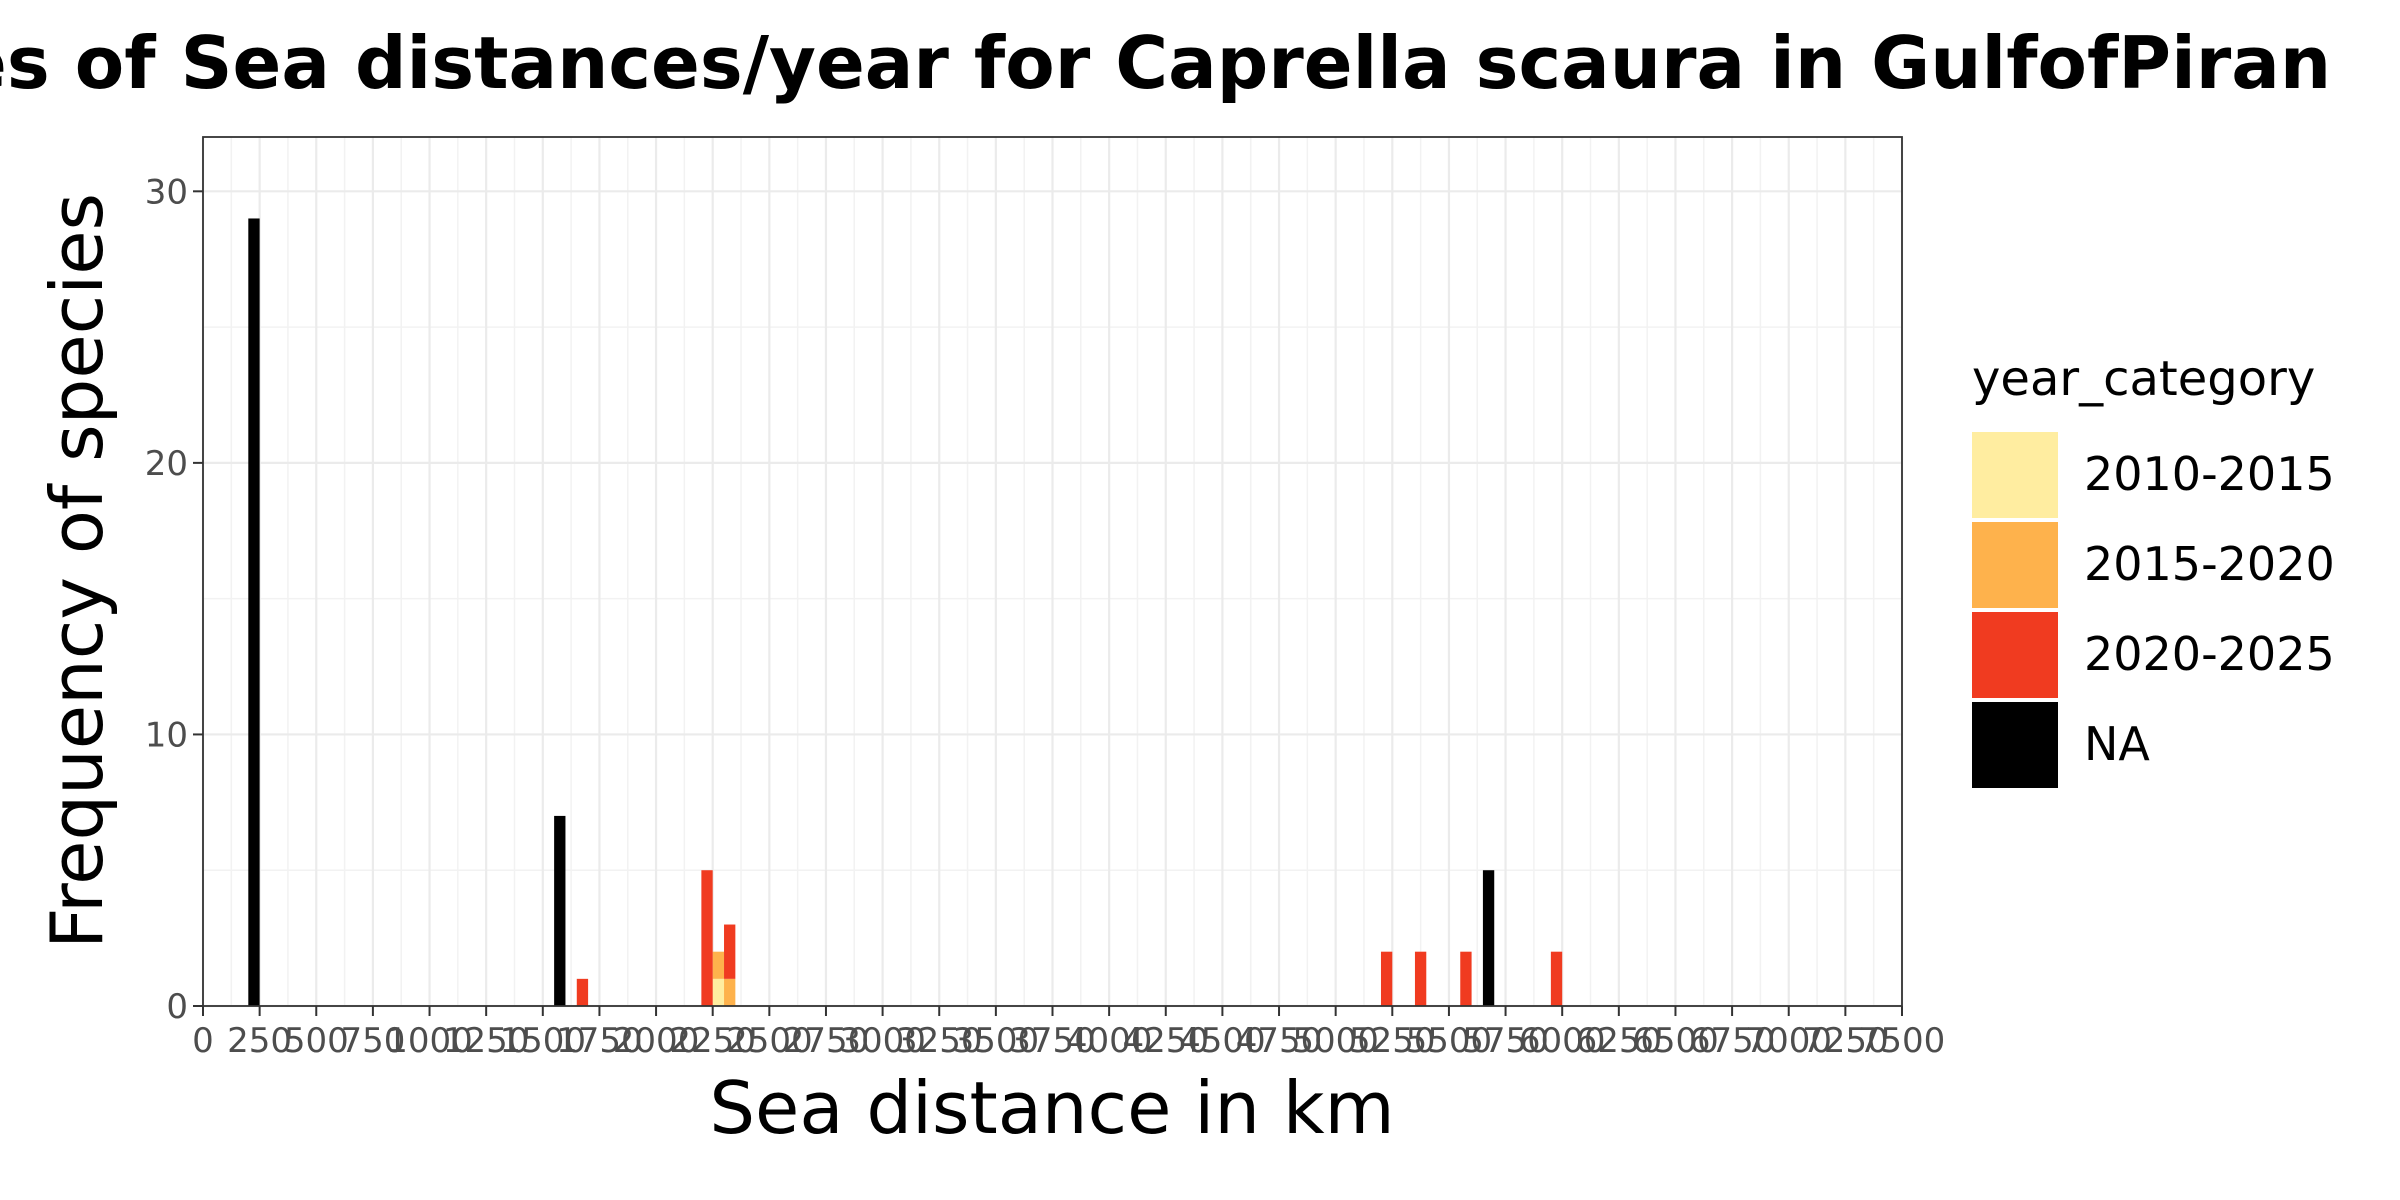 The width and height of the screenshot is (2400, 1200). What do you see at coordinates (599, 1041) in the screenshot?
I see `x-tick-label: 1750` at bounding box center [599, 1041].